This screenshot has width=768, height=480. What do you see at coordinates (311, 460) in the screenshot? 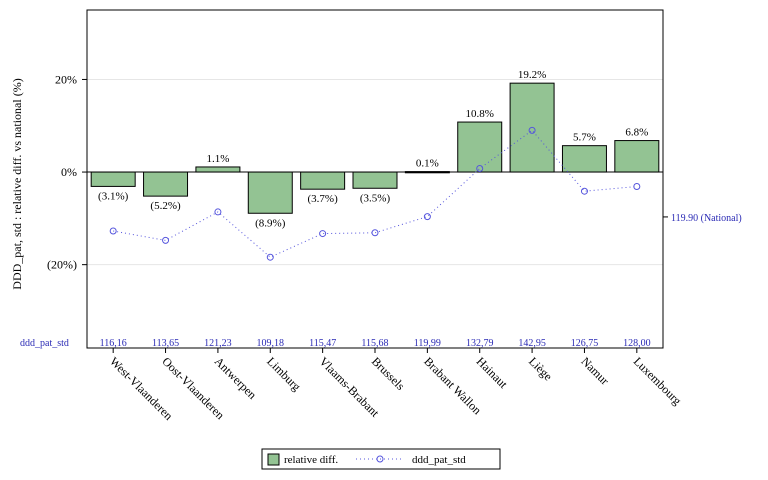
I see `legend-bar-label: relative diff.` at bounding box center [311, 460].